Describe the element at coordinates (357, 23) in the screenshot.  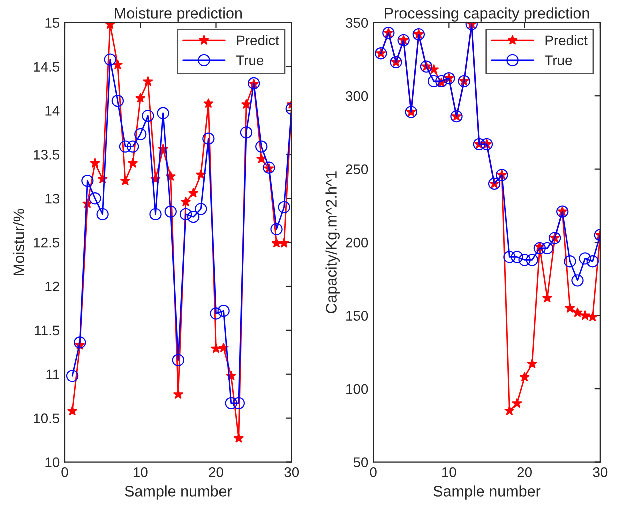
I see `y-tick-label: 350` at that location.